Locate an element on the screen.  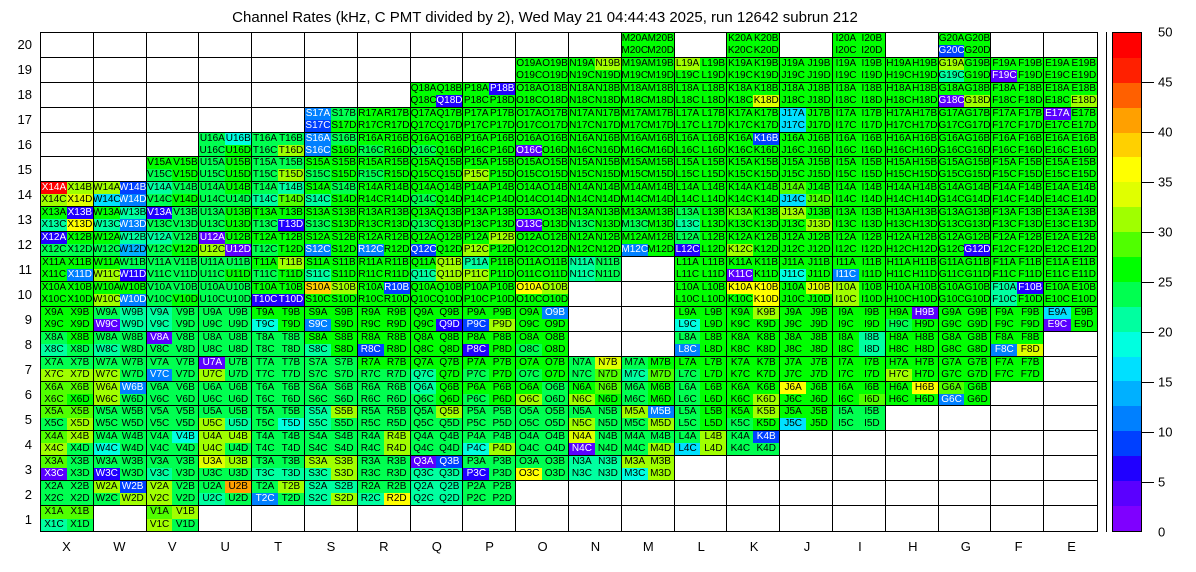
heatmap-tile: V6A V6B V6C V6D is located at coordinates (173, 394).